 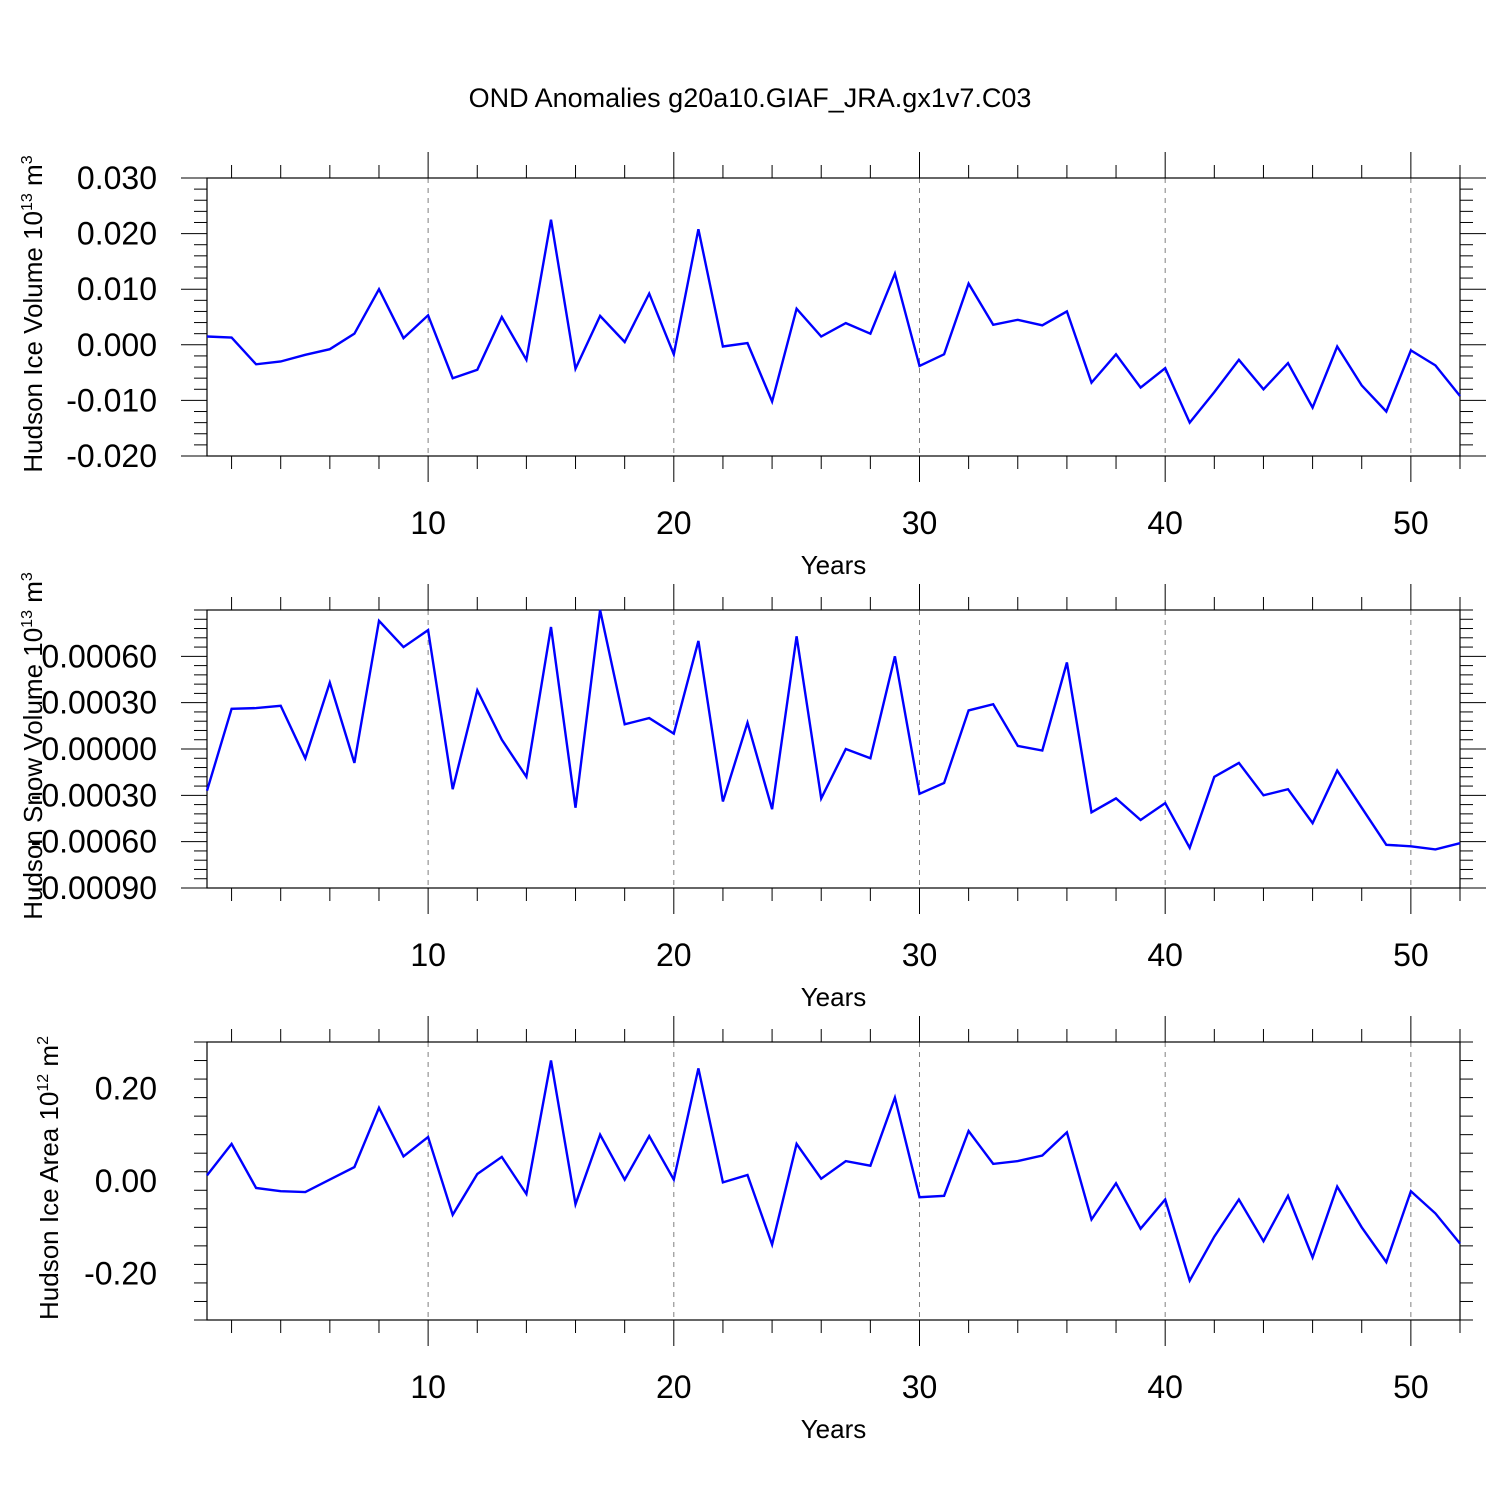 What do you see at coordinates (126, 1181) in the screenshot?
I see `y-tick-label: 0.00` at bounding box center [126, 1181].